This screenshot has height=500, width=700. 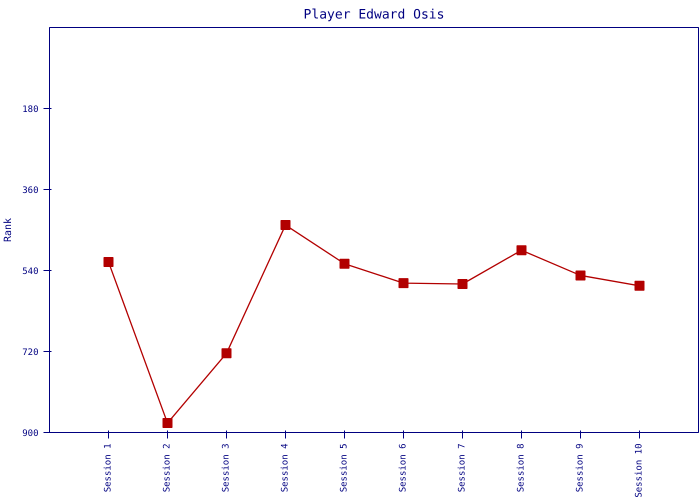 What do you see at coordinates (30, 191) in the screenshot?
I see `y-tick-label: 360` at bounding box center [30, 191].